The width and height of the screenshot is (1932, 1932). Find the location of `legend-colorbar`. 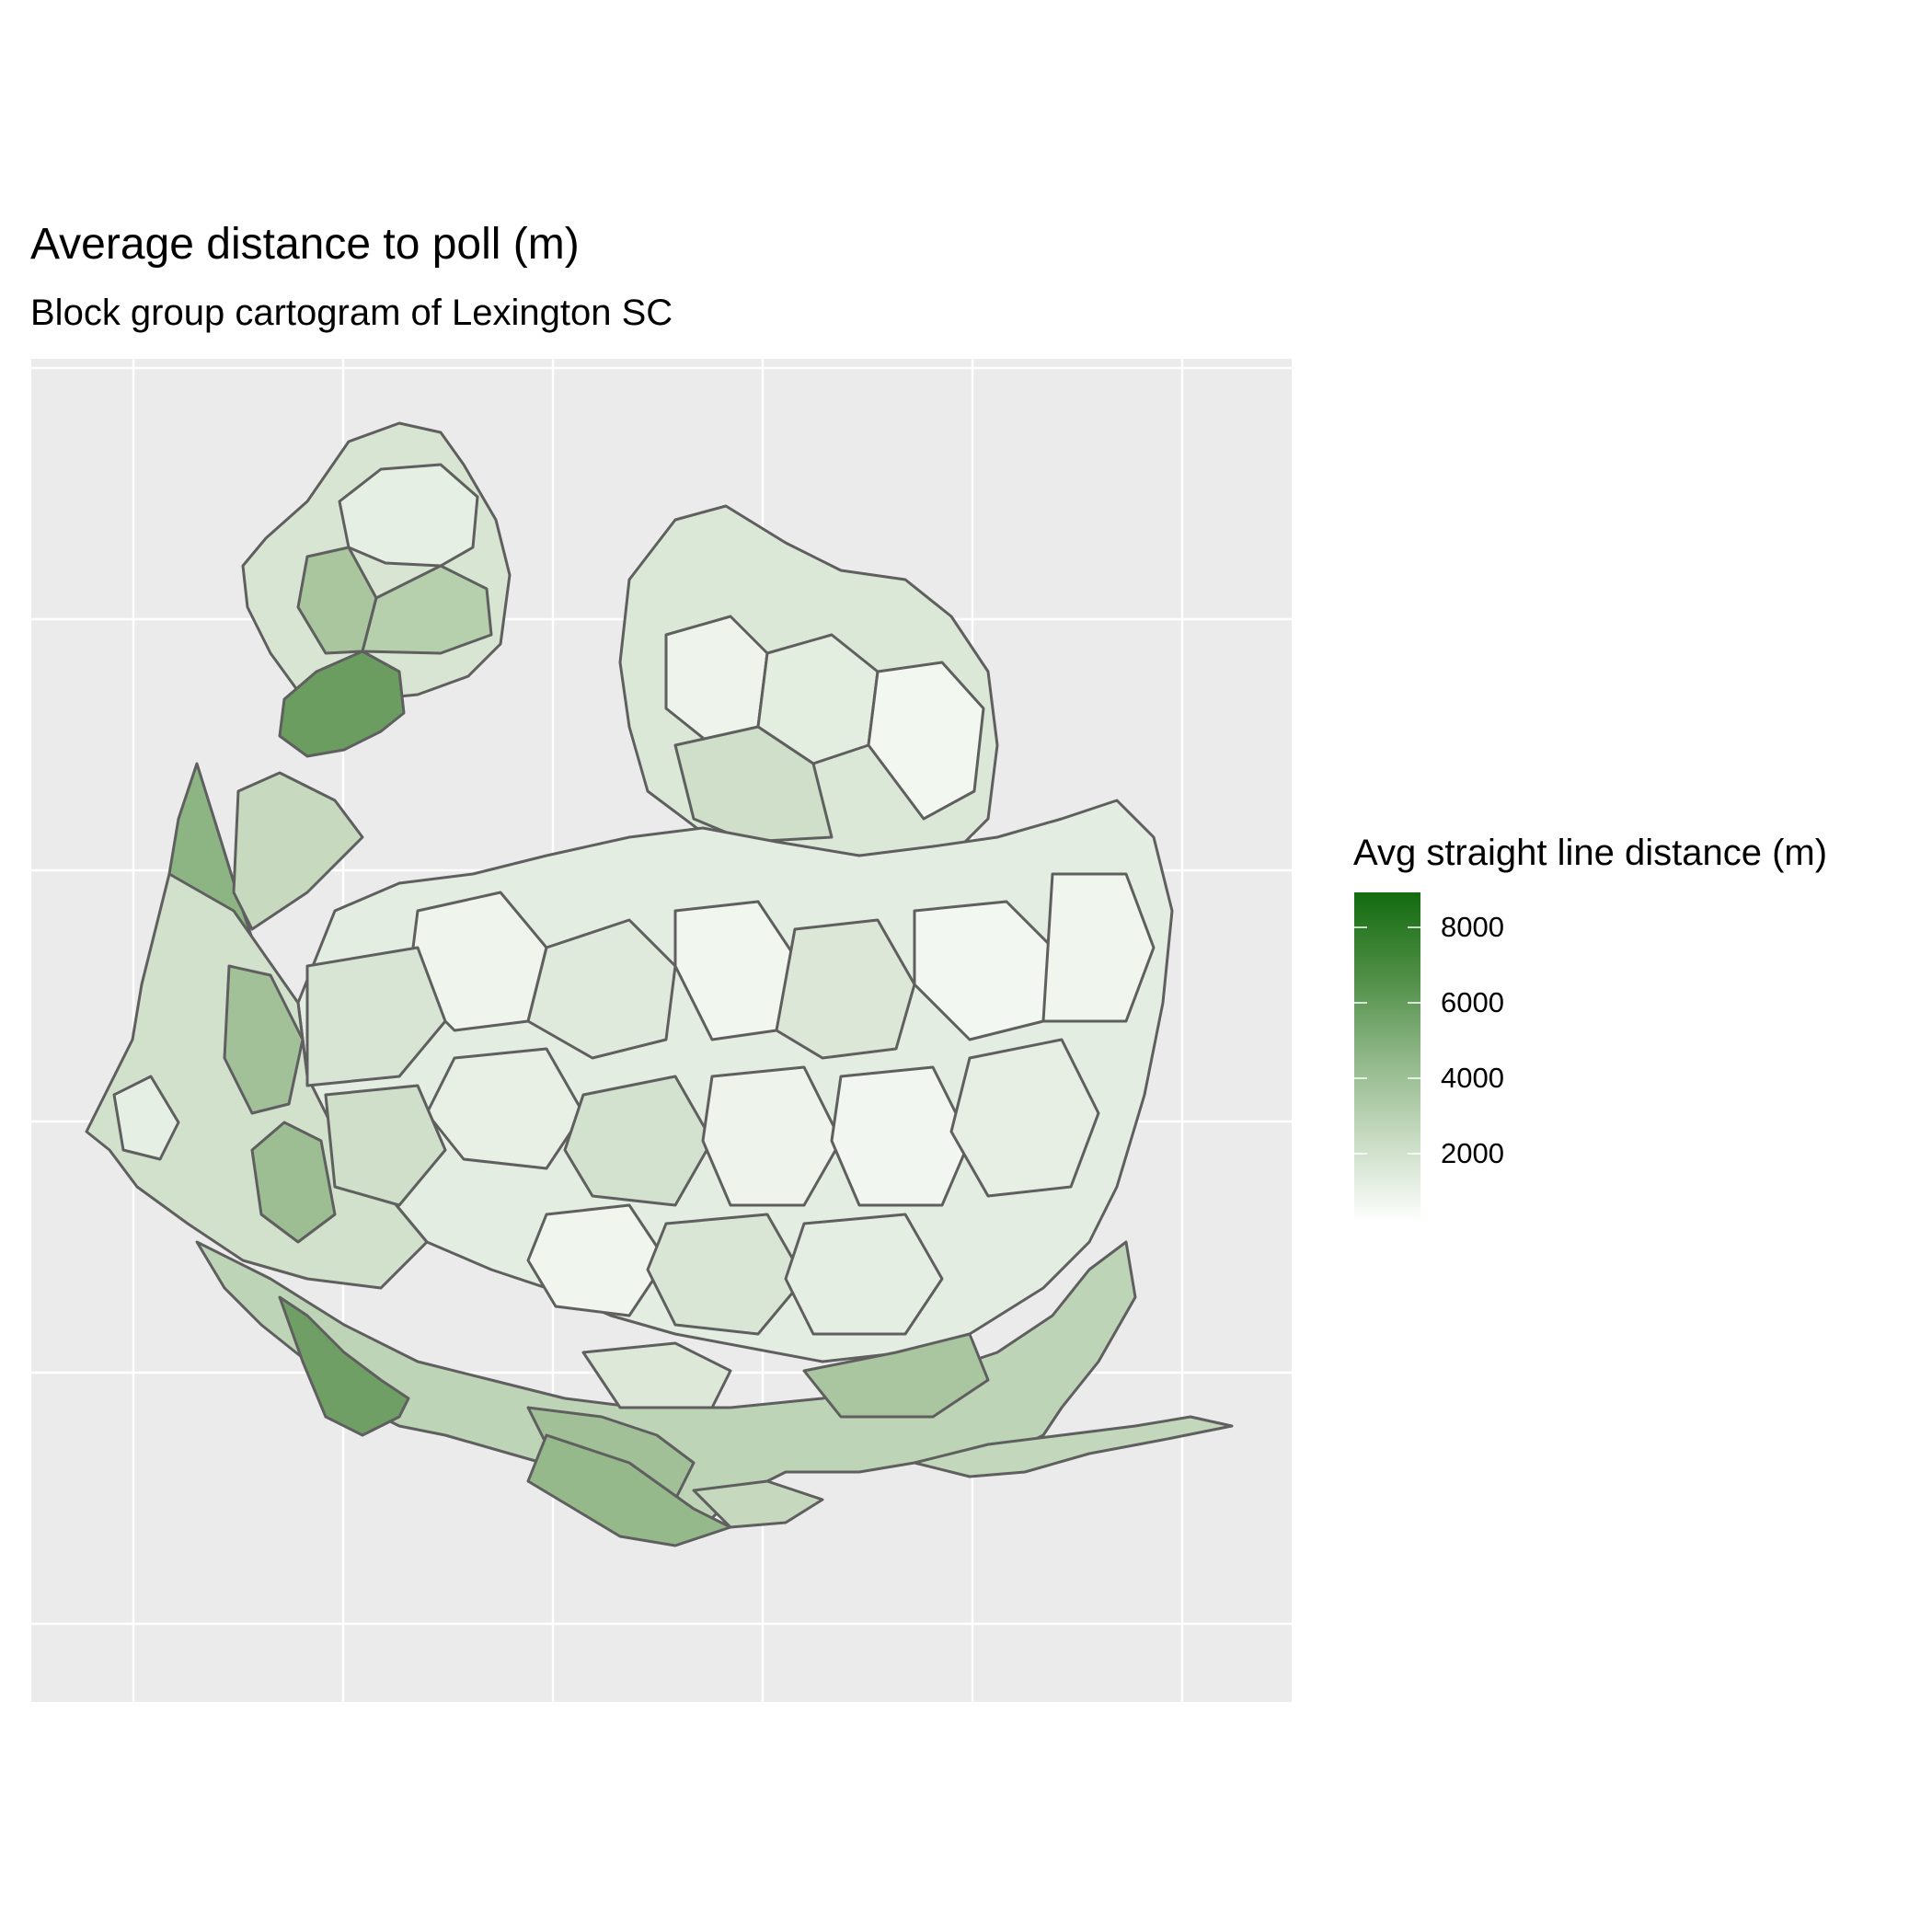

legend-colorbar is located at coordinates (1387, 1058).